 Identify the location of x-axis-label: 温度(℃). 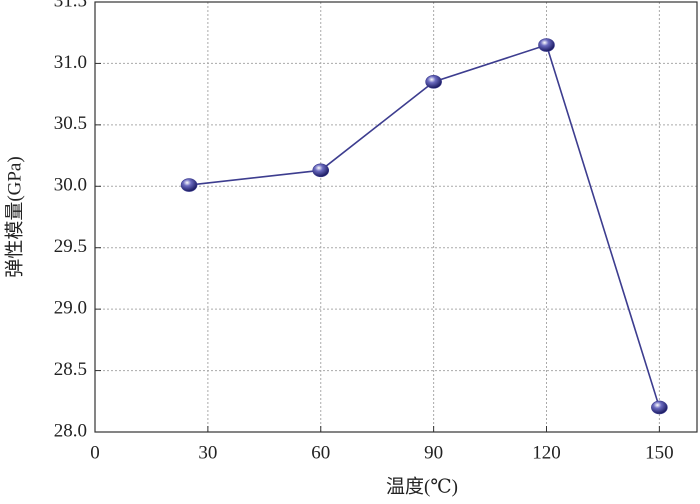
(422, 486).